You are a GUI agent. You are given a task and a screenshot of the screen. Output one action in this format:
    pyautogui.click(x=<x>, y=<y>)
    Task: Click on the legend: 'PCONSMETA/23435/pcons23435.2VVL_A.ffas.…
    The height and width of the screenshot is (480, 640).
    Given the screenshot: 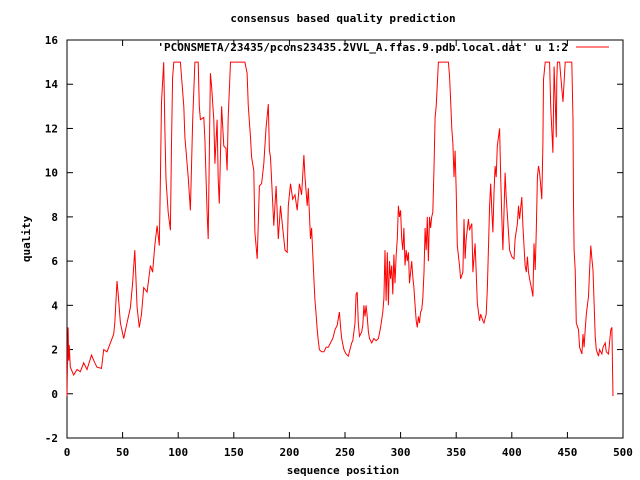 What is the action you would take?
    pyautogui.click(x=383, y=47)
    